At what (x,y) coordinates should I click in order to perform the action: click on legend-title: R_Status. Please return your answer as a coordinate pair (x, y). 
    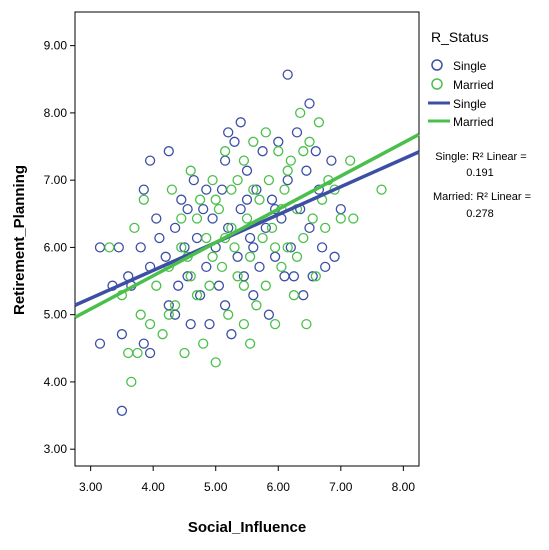
    Looking at the image, I should click on (460, 37).